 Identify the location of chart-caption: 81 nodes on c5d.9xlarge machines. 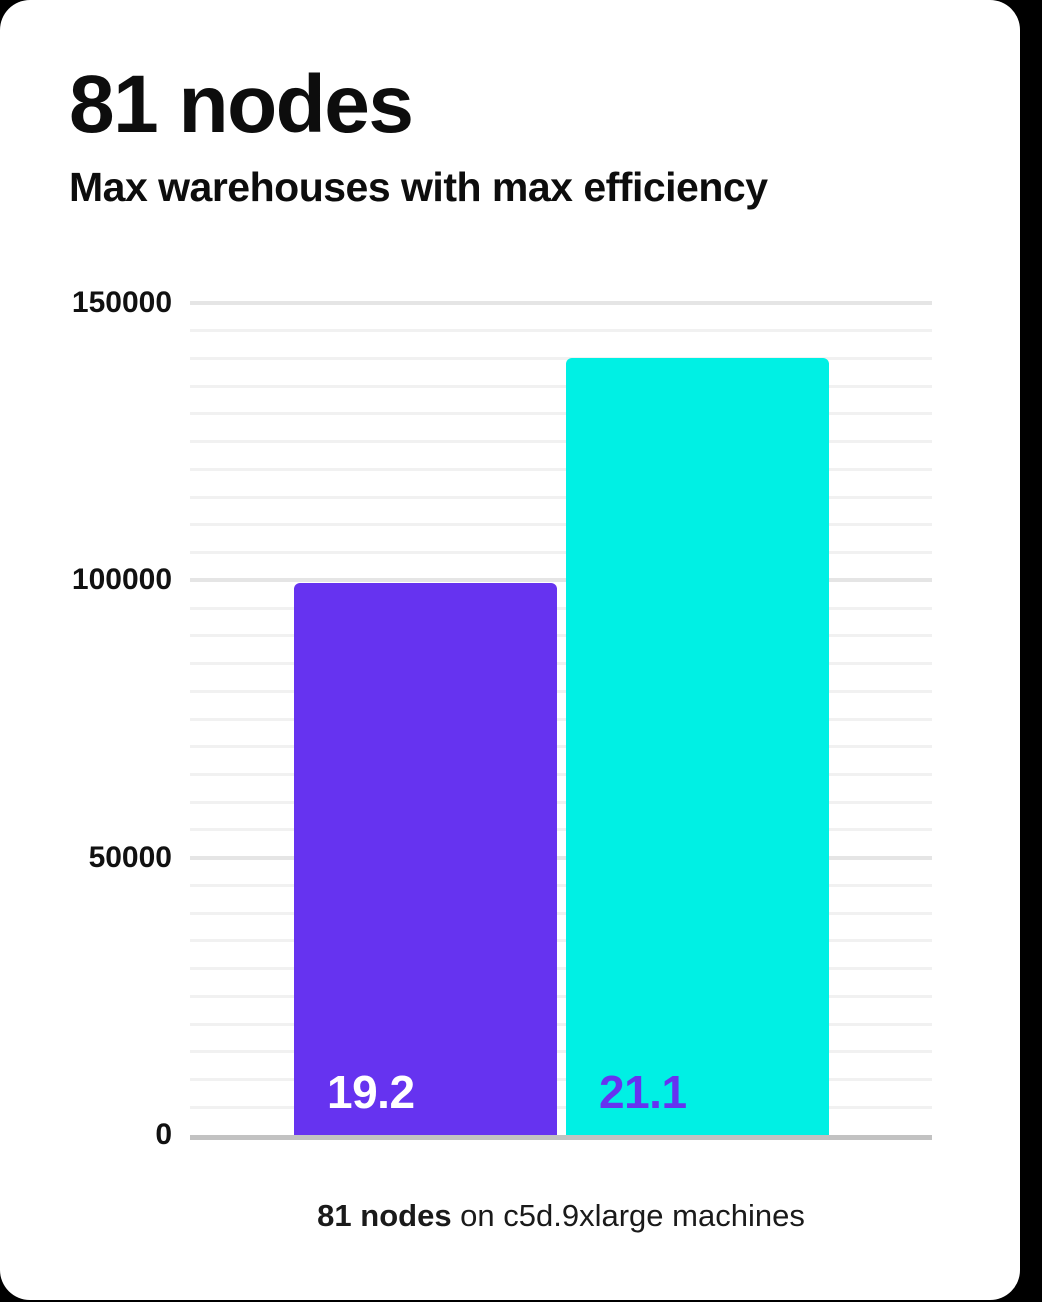
(561, 1216).